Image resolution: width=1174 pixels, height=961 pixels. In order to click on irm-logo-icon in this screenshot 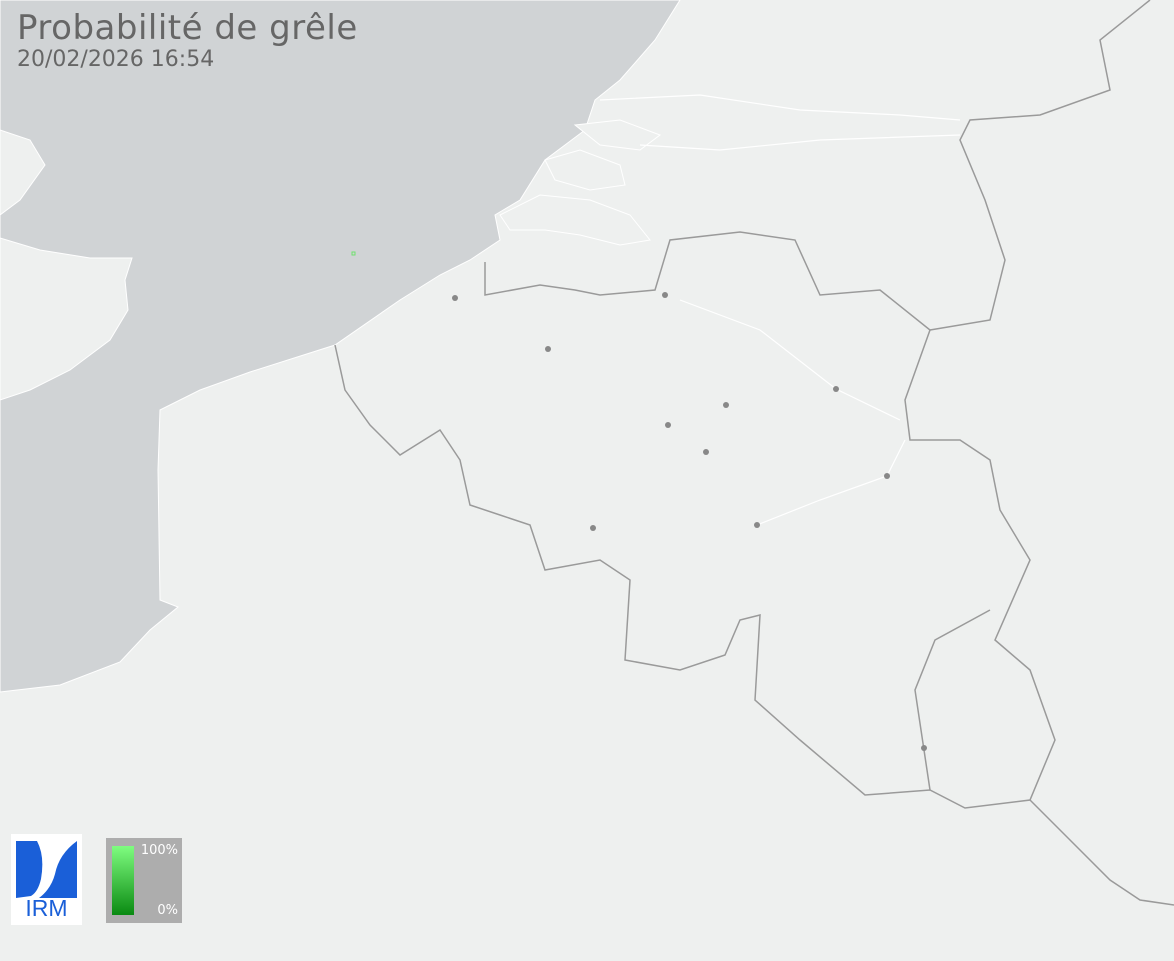, I will do `click(46, 869)`.